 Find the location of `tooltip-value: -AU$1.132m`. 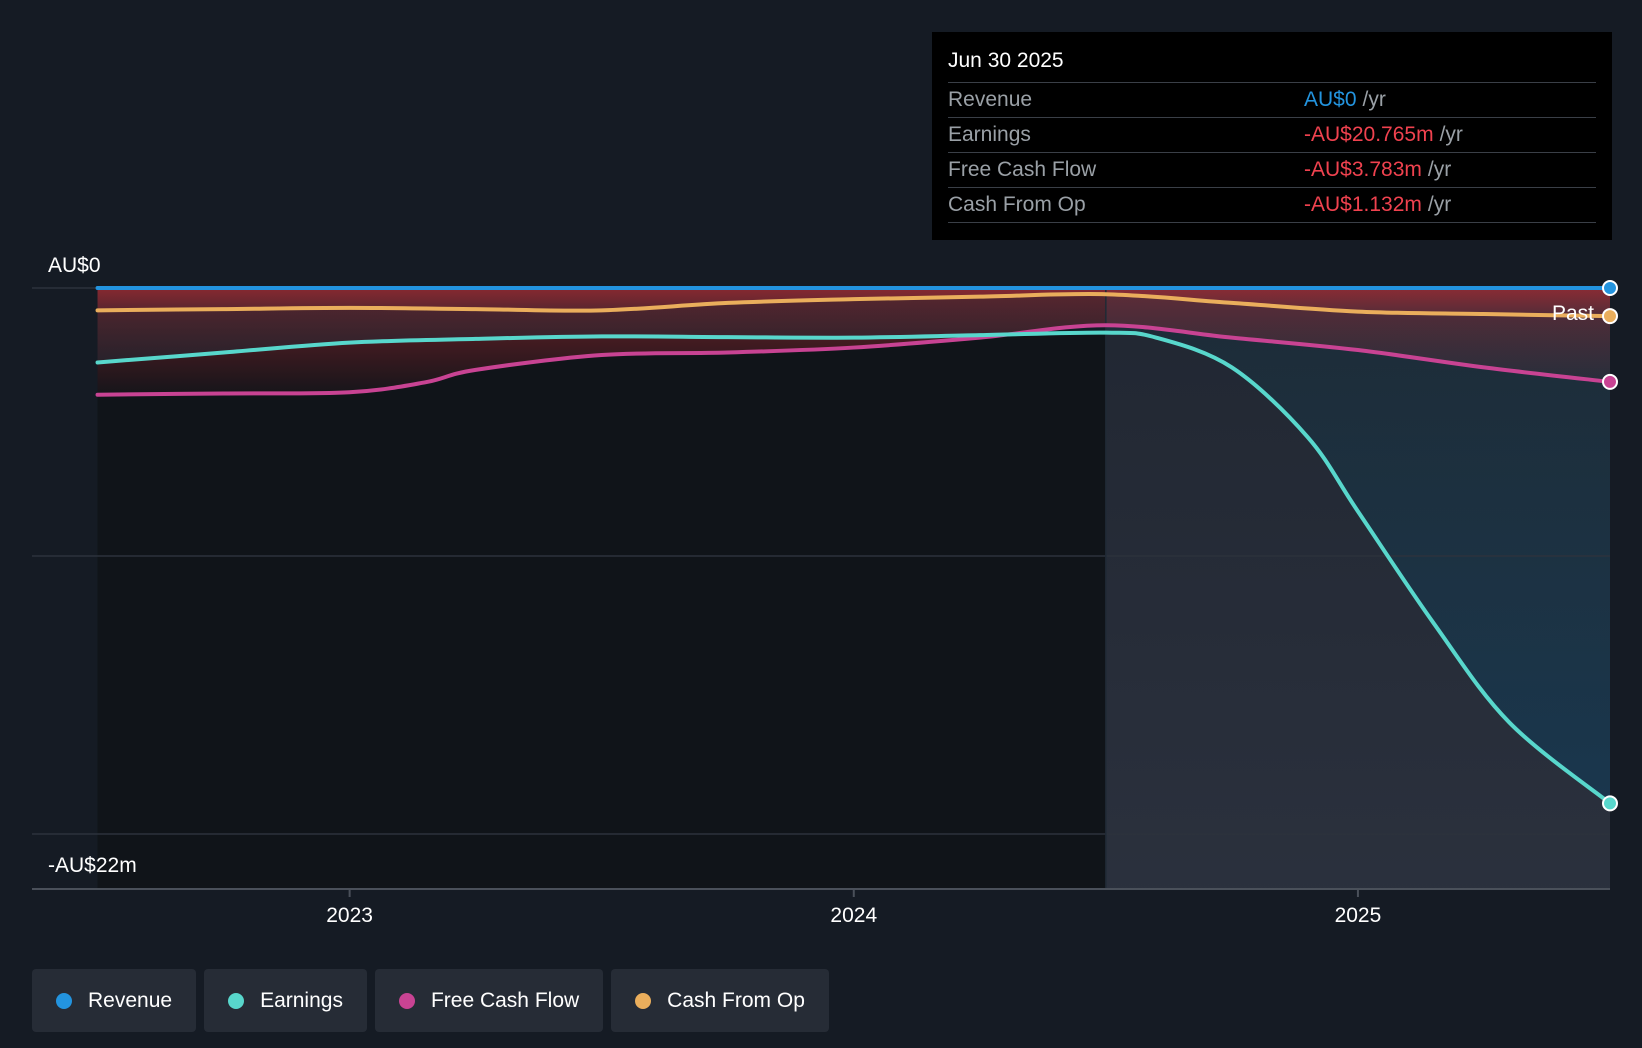

tooltip-value: -AU$1.132m is located at coordinates (1363, 204).